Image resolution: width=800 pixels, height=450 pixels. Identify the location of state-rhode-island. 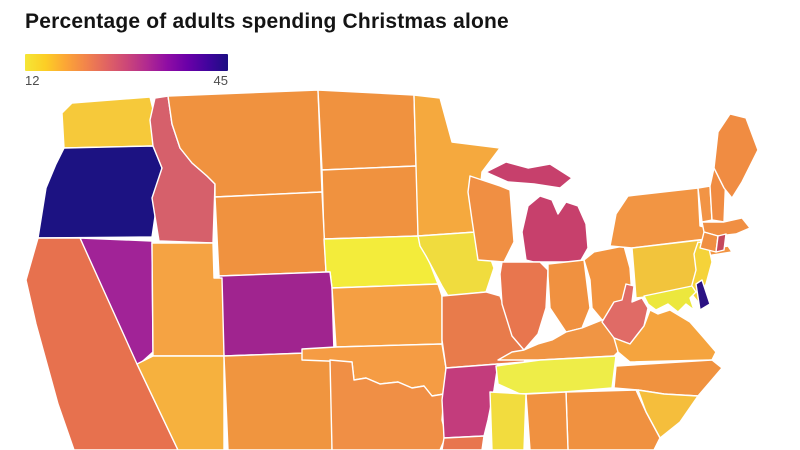
(721, 243).